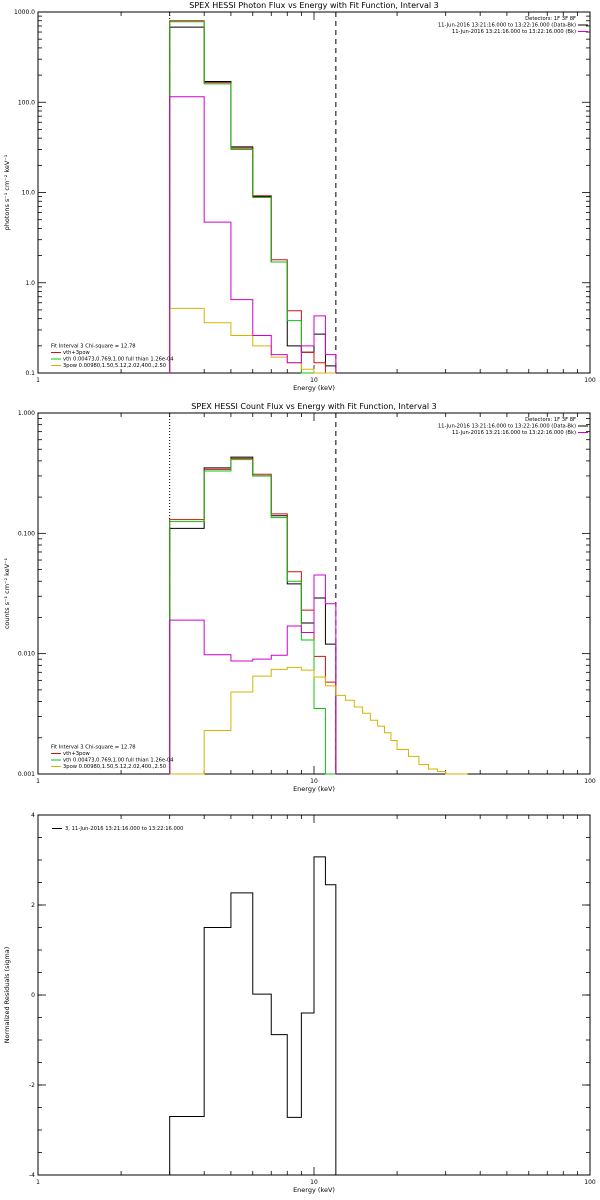  Describe the element at coordinates (33, 815) in the screenshot. I see `y-tick-label: 4` at that location.